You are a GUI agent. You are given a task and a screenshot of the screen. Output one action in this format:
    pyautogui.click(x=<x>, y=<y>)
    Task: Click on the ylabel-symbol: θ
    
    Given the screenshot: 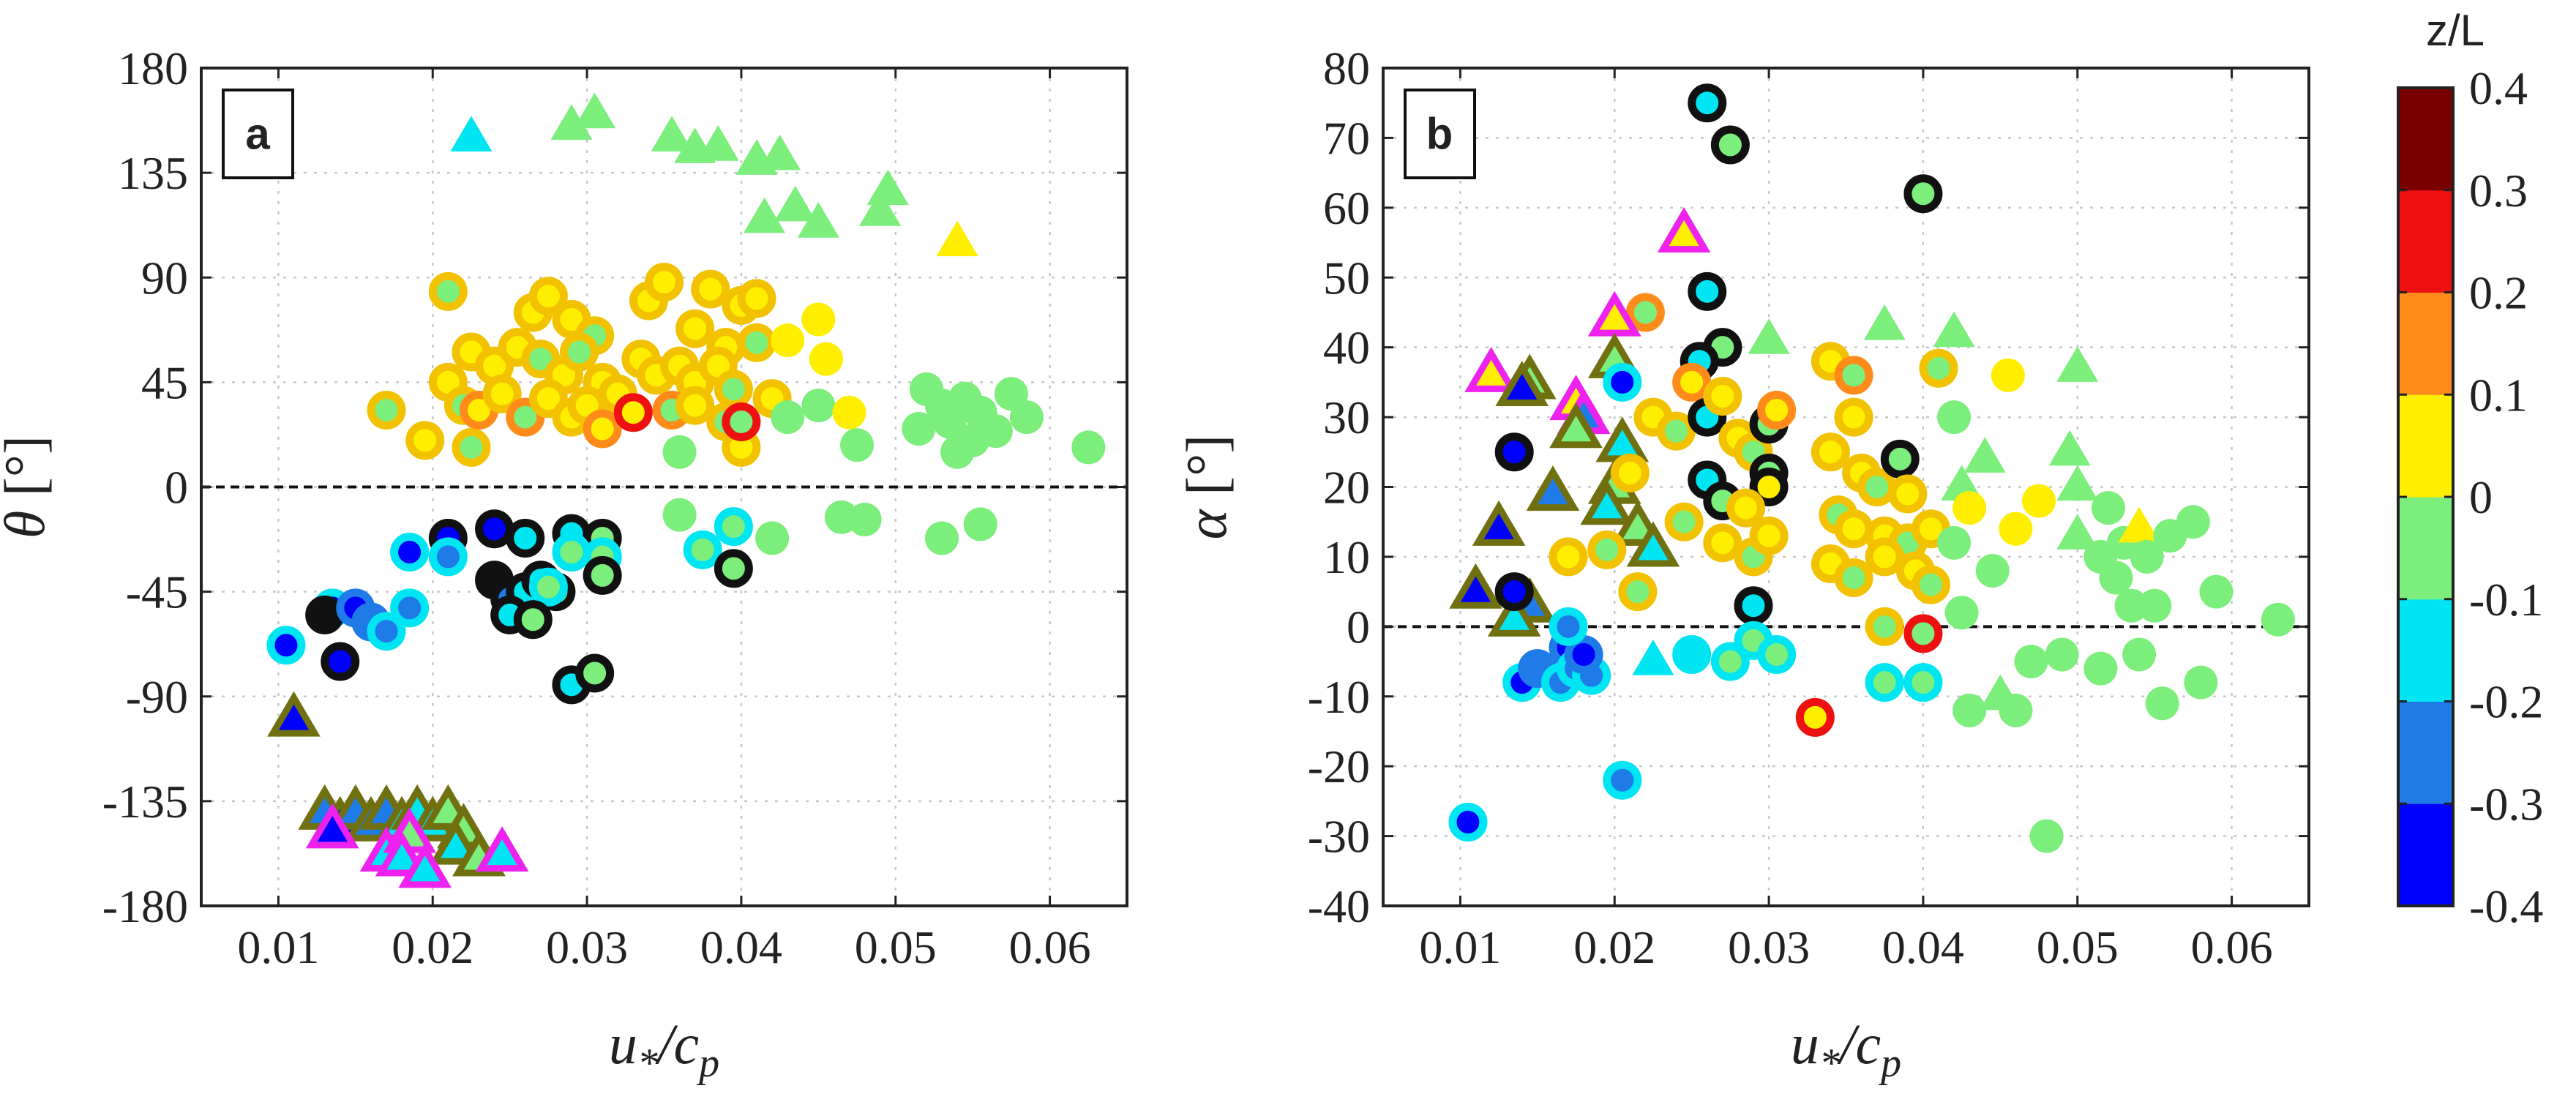 What is the action you would take?
    pyautogui.click(x=28, y=517)
    